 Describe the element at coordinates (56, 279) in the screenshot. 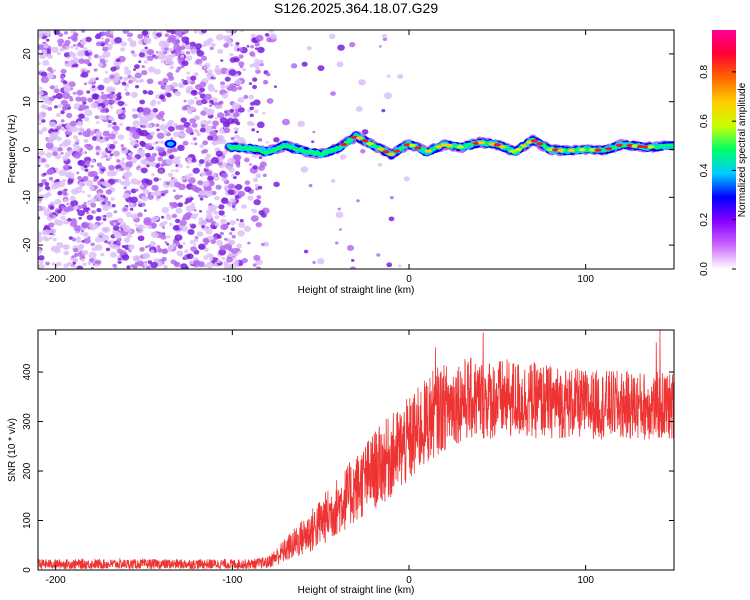

I see `spectrogram-x-tick-label: -200` at that location.